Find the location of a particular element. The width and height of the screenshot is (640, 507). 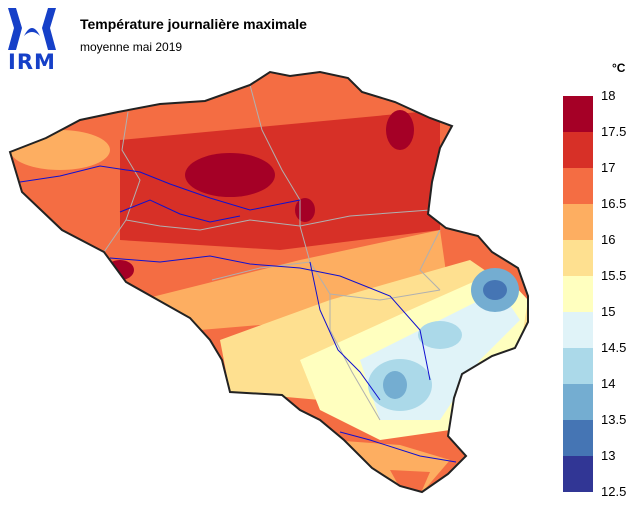

irm-logo: IRM is located at coordinates (32, 40).